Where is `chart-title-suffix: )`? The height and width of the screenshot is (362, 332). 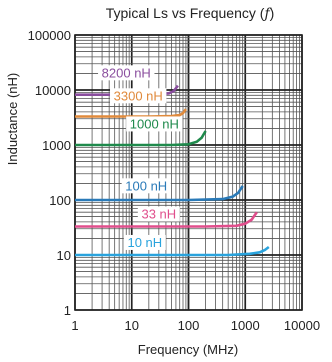 chart-title-suffix: ) is located at coordinates (272, 13).